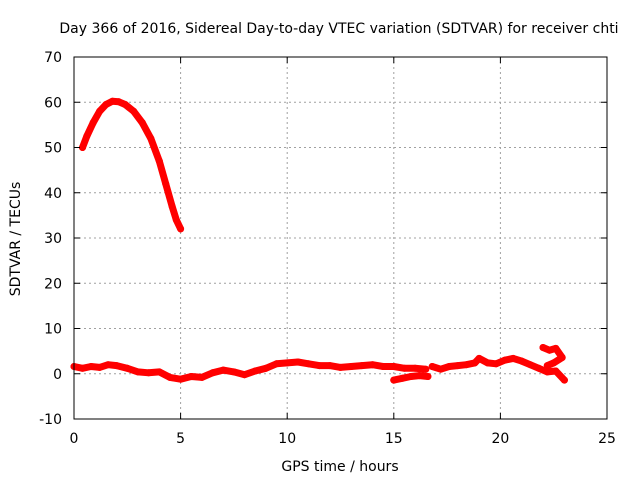 The image size is (640, 480). Describe the element at coordinates (132, 165) in the screenshot. I see `series-line-arc-early` at that location.